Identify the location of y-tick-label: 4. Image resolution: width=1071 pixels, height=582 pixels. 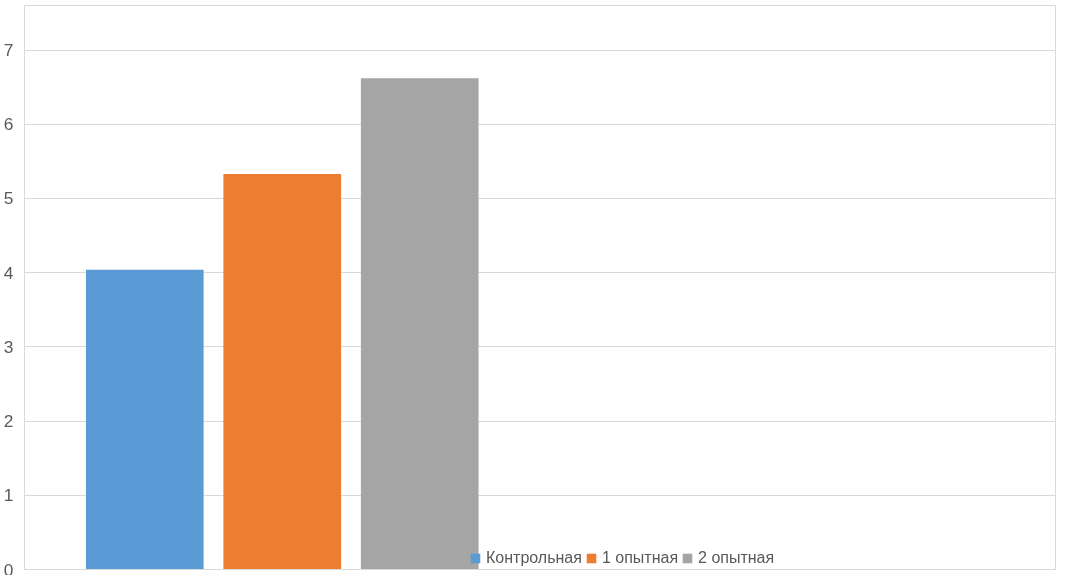
(8, 272).